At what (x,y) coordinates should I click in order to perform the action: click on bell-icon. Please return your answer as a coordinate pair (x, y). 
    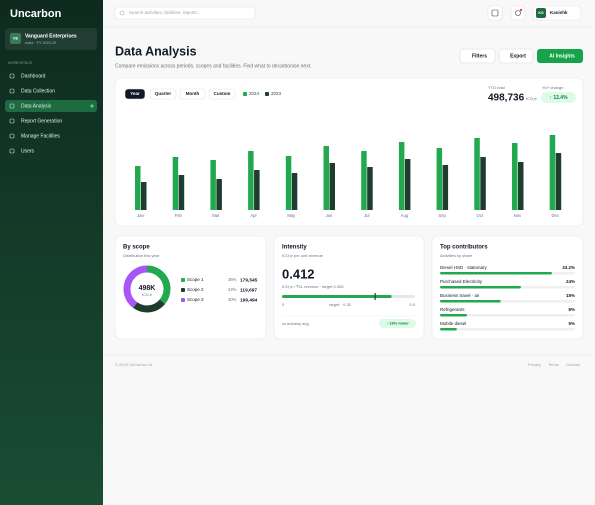
    Looking at the image, I should click on (518, 13).